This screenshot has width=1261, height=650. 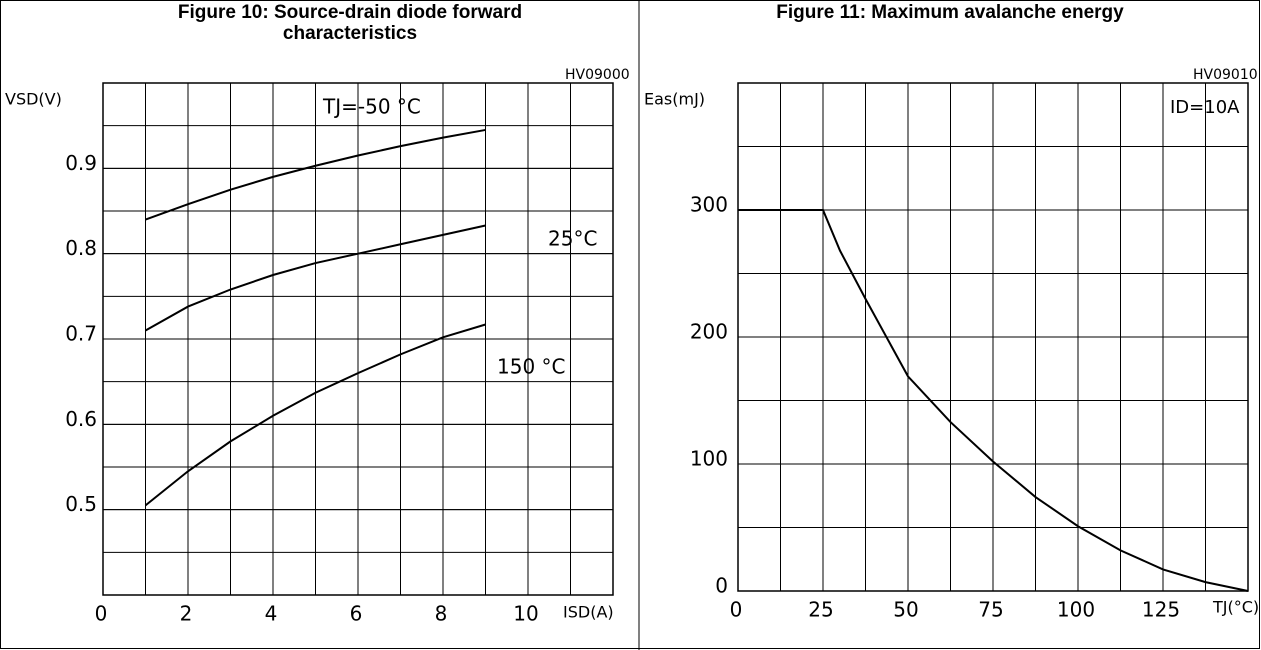 What do you see at coordinates (271, 614) in the screenshot?
I see `x-tick-label: 4` at bounding box center [271, 614].